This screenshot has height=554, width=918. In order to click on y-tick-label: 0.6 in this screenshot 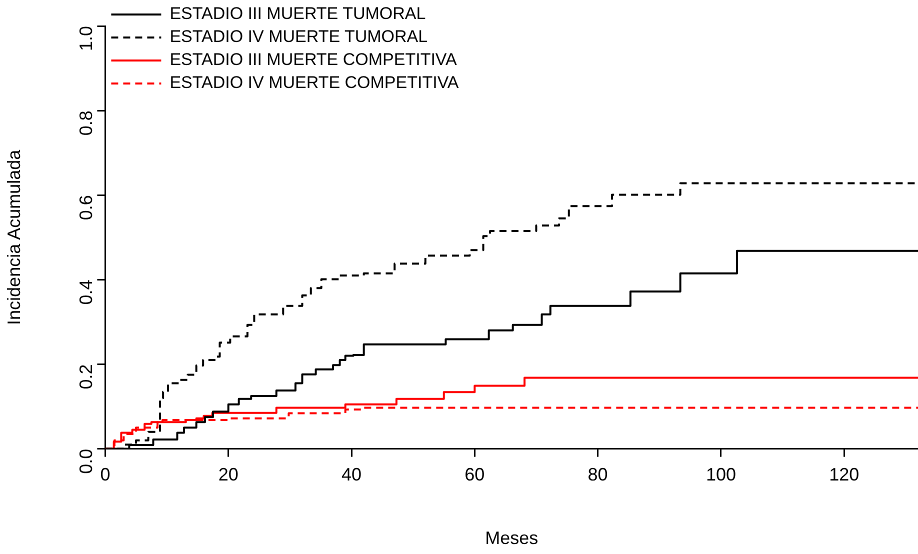, I will do `click(86, 207)`.